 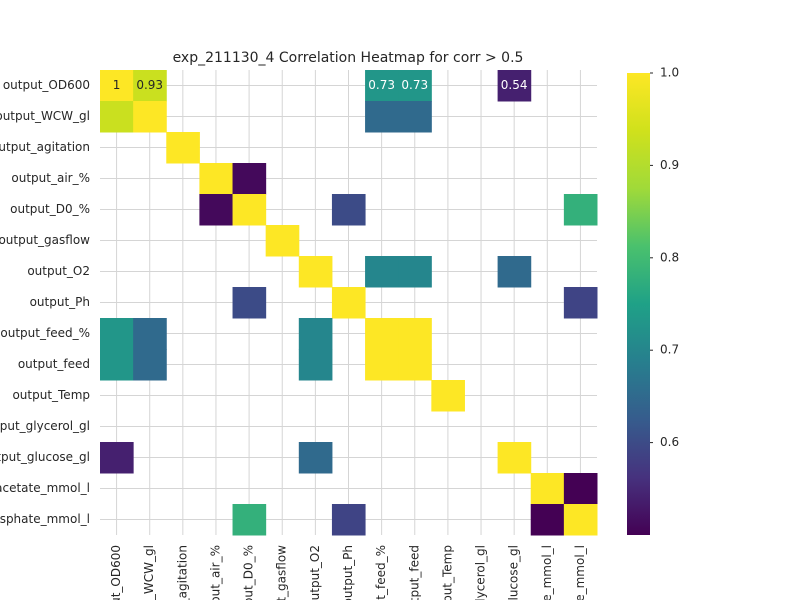 I want to click on x-tick-label: output_air_%, so click(x=215, y=572).